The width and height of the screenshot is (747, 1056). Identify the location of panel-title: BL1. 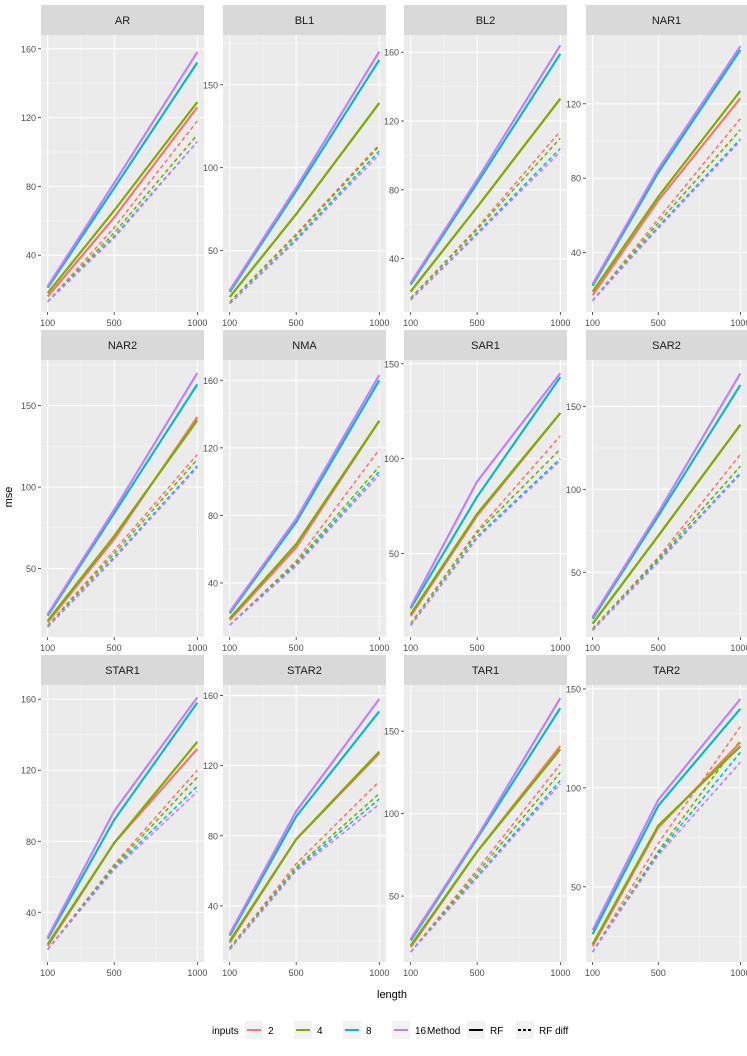
(305, 21).